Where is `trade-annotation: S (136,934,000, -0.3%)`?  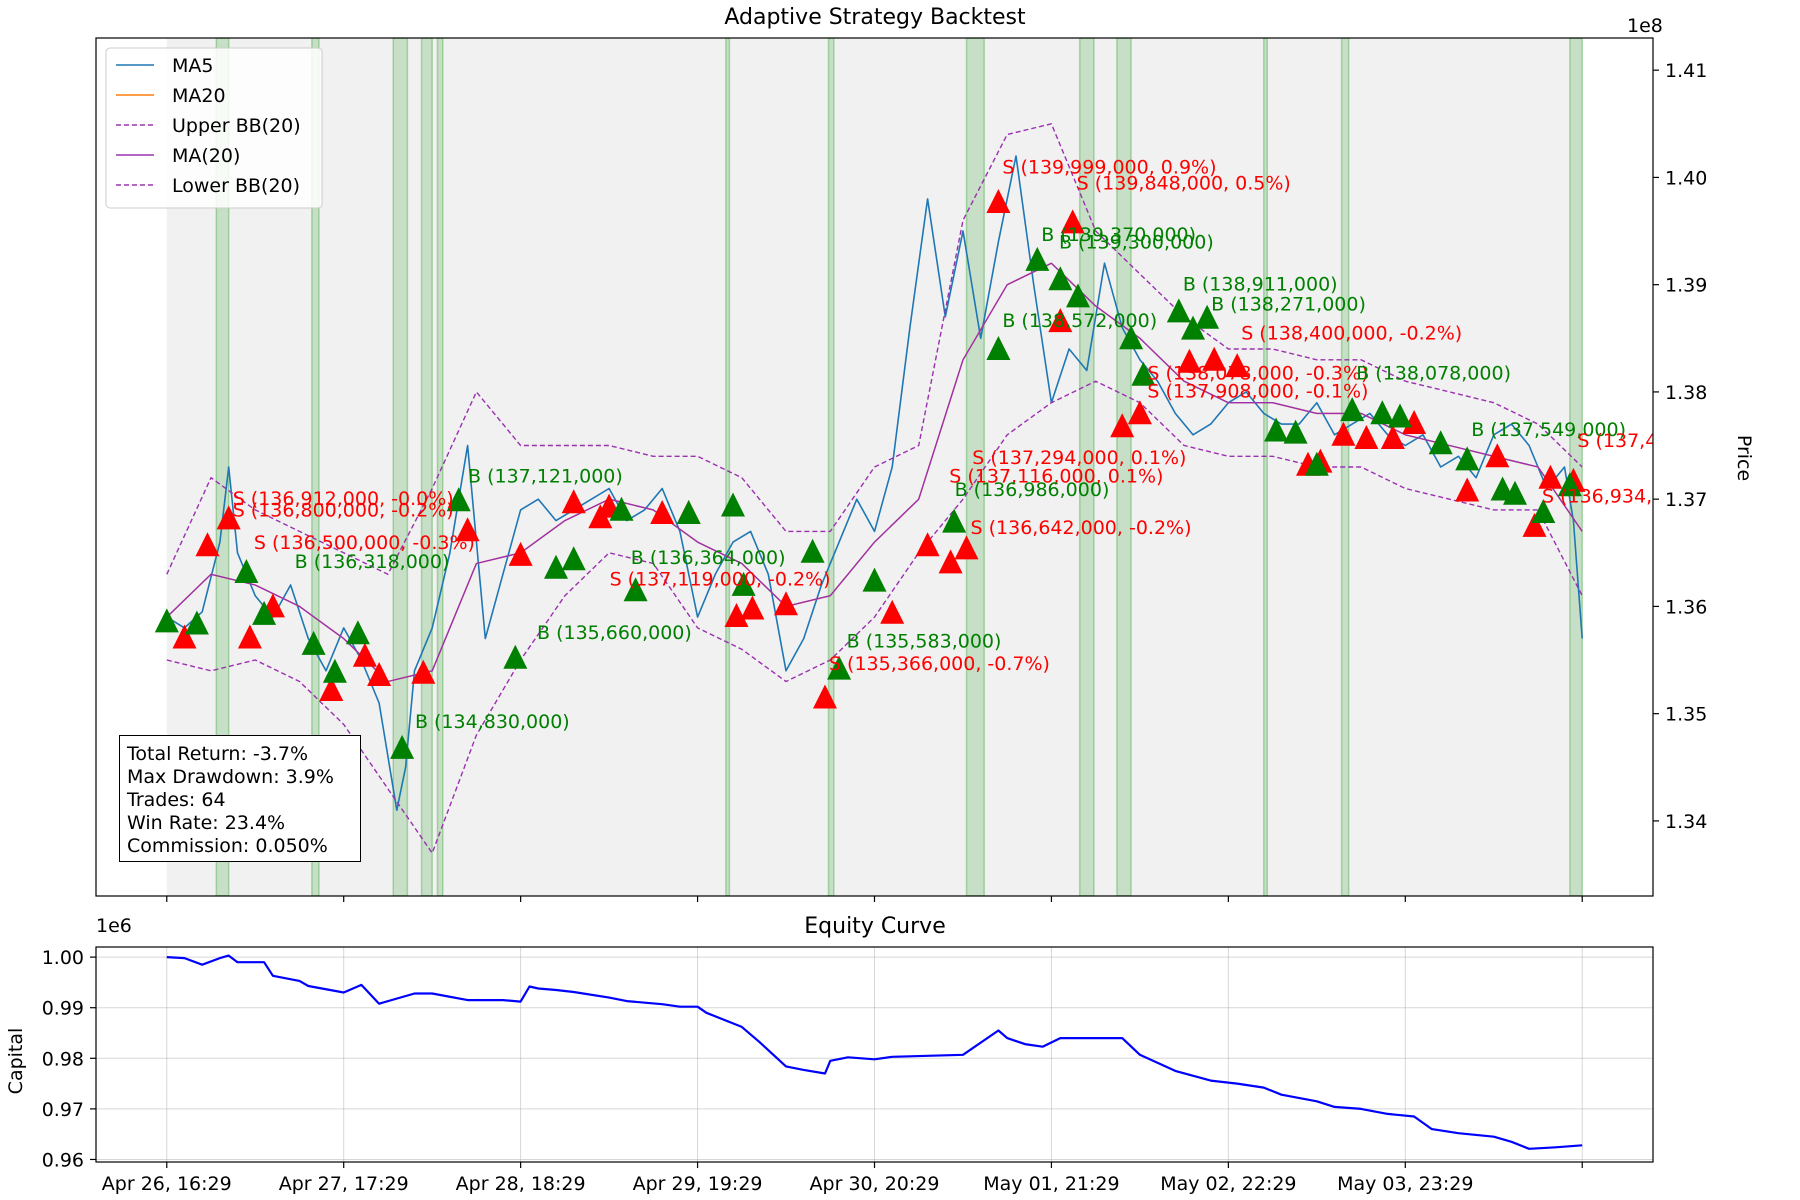
trade-annotation: S (136,934,000, -0.3%) is located at coordinates (1652, 497).